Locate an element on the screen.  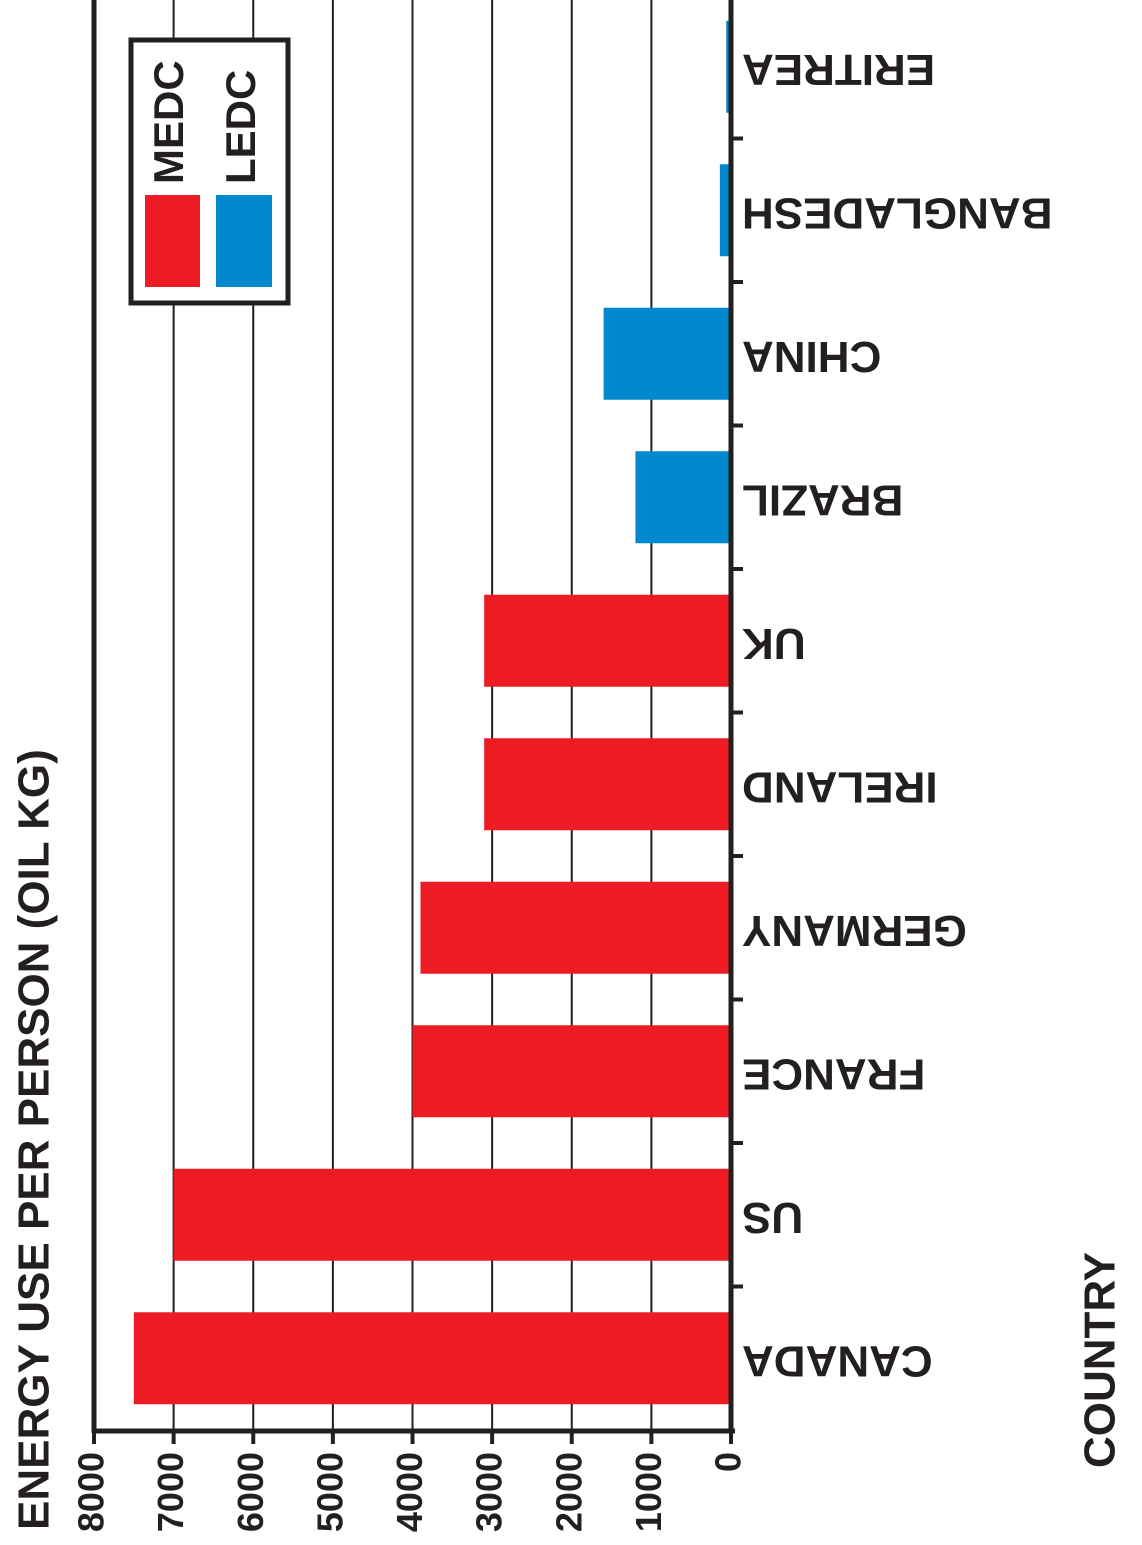
value-tick-label: 0 is located at coordinates (728, 1462).